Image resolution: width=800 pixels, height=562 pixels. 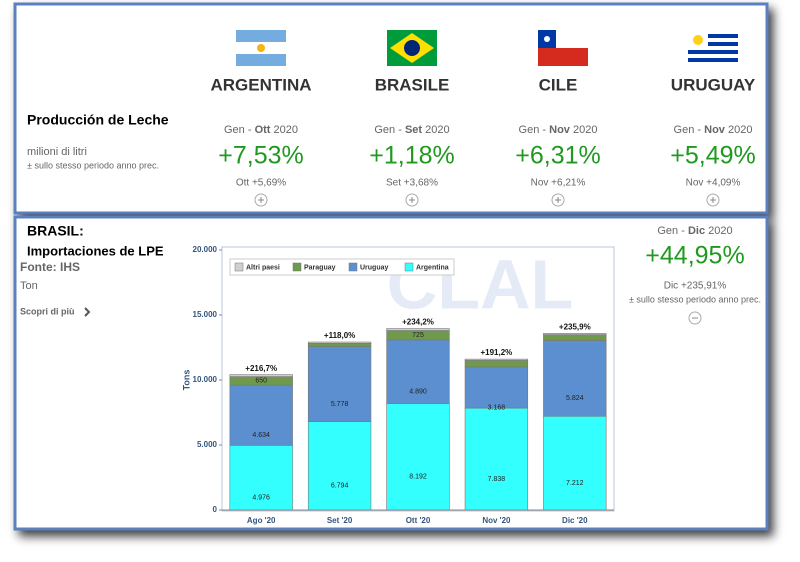 I want to click on annotation: +234,2%, so click(x=418, y=322).